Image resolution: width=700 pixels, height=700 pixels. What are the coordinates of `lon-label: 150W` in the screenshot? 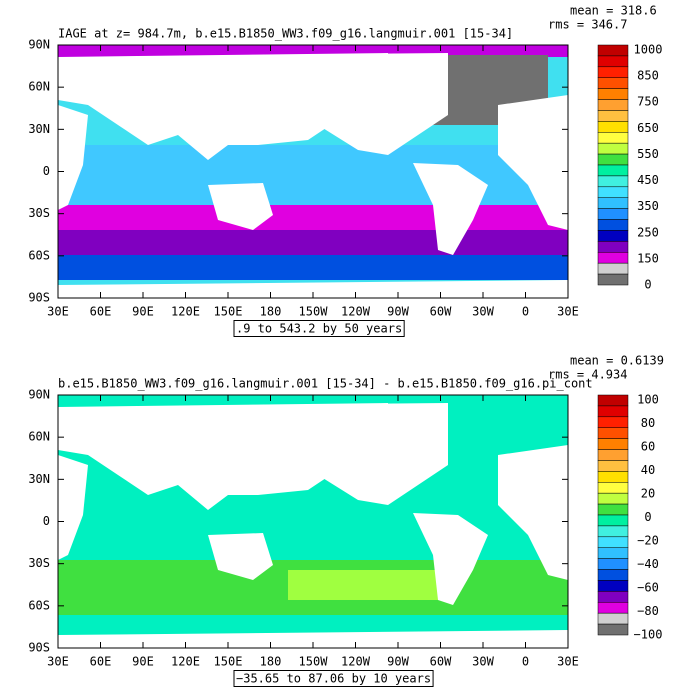 It's located at (314, 312).